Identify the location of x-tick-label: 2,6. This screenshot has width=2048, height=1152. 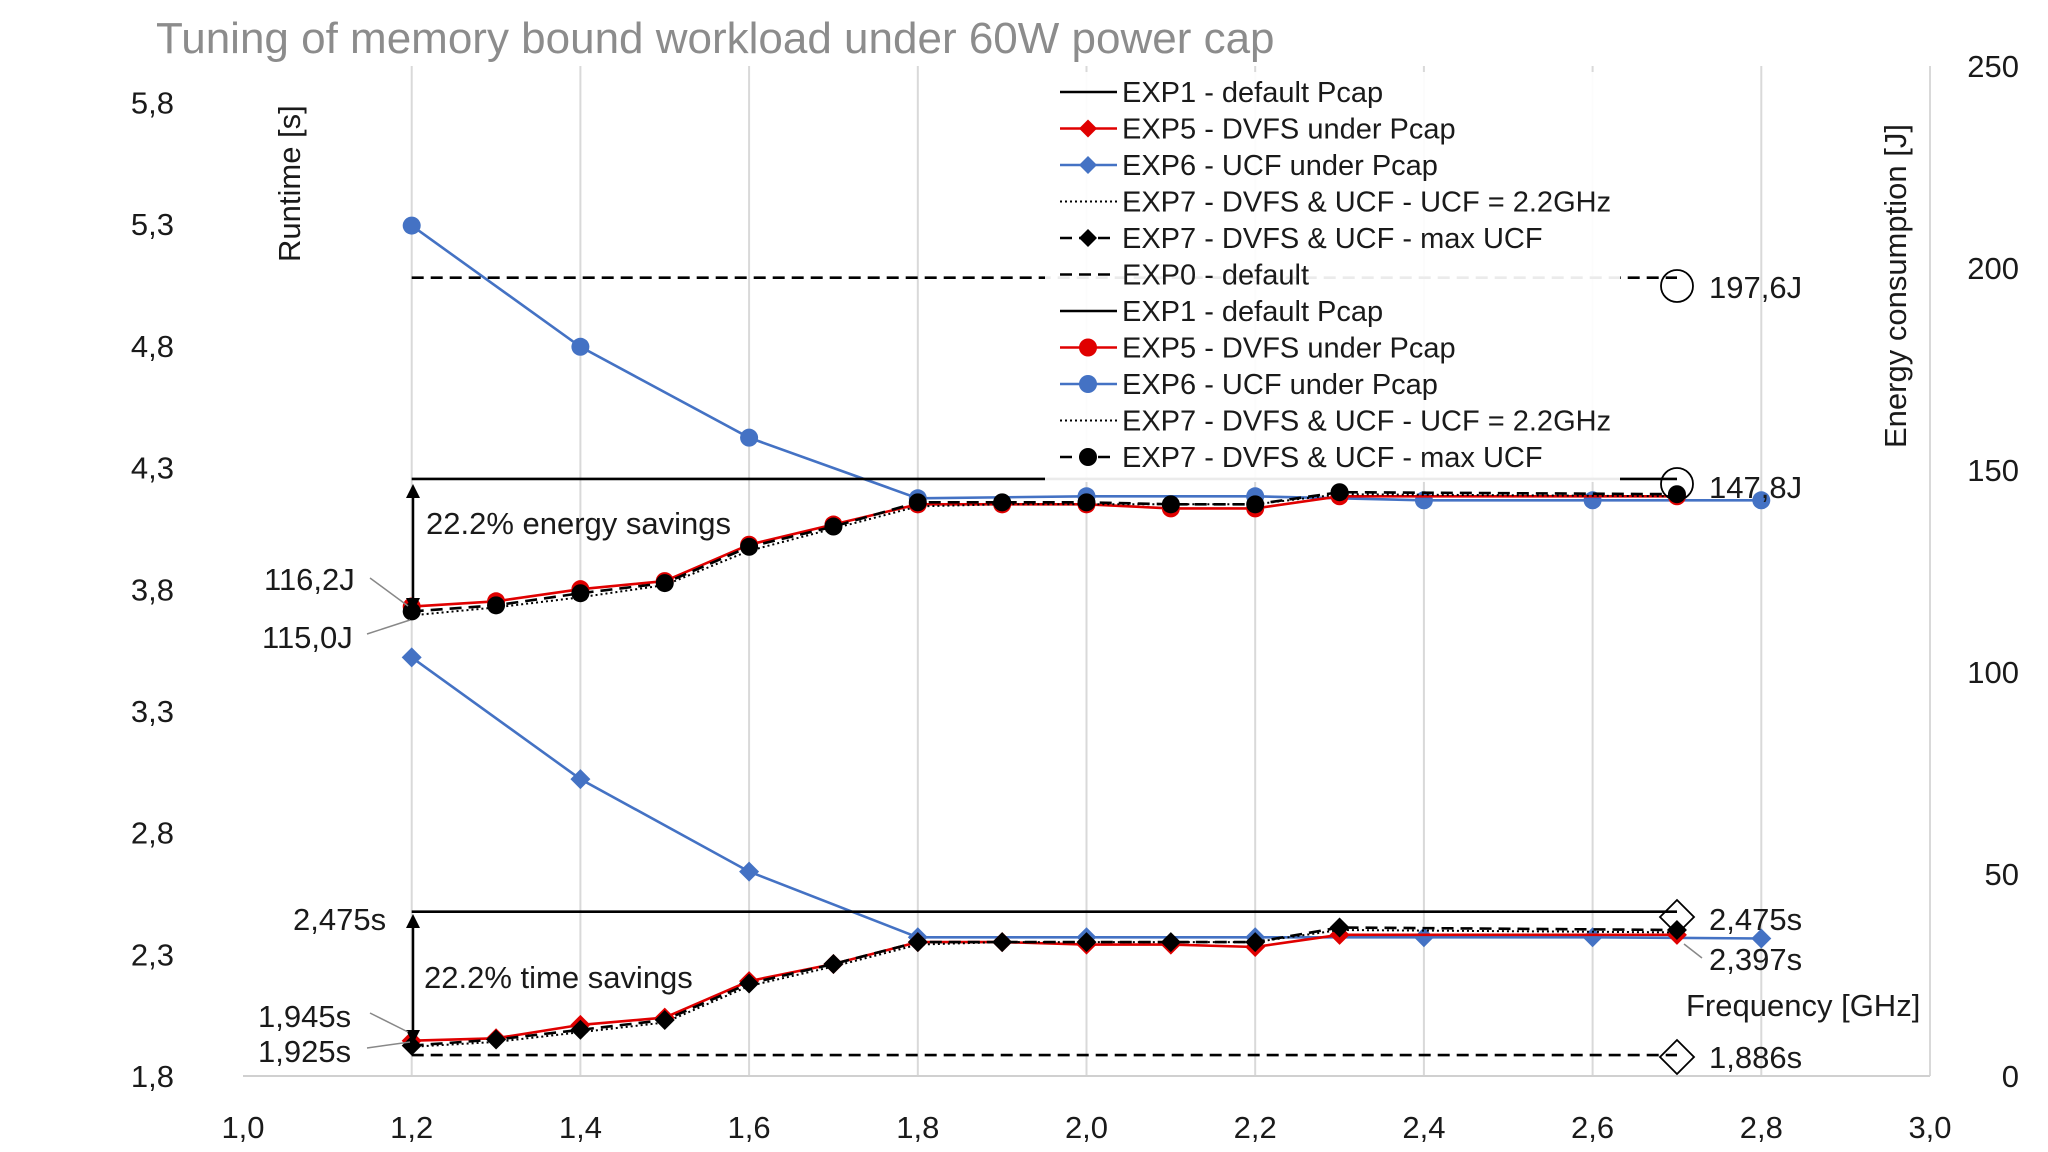
(1592, 1127).